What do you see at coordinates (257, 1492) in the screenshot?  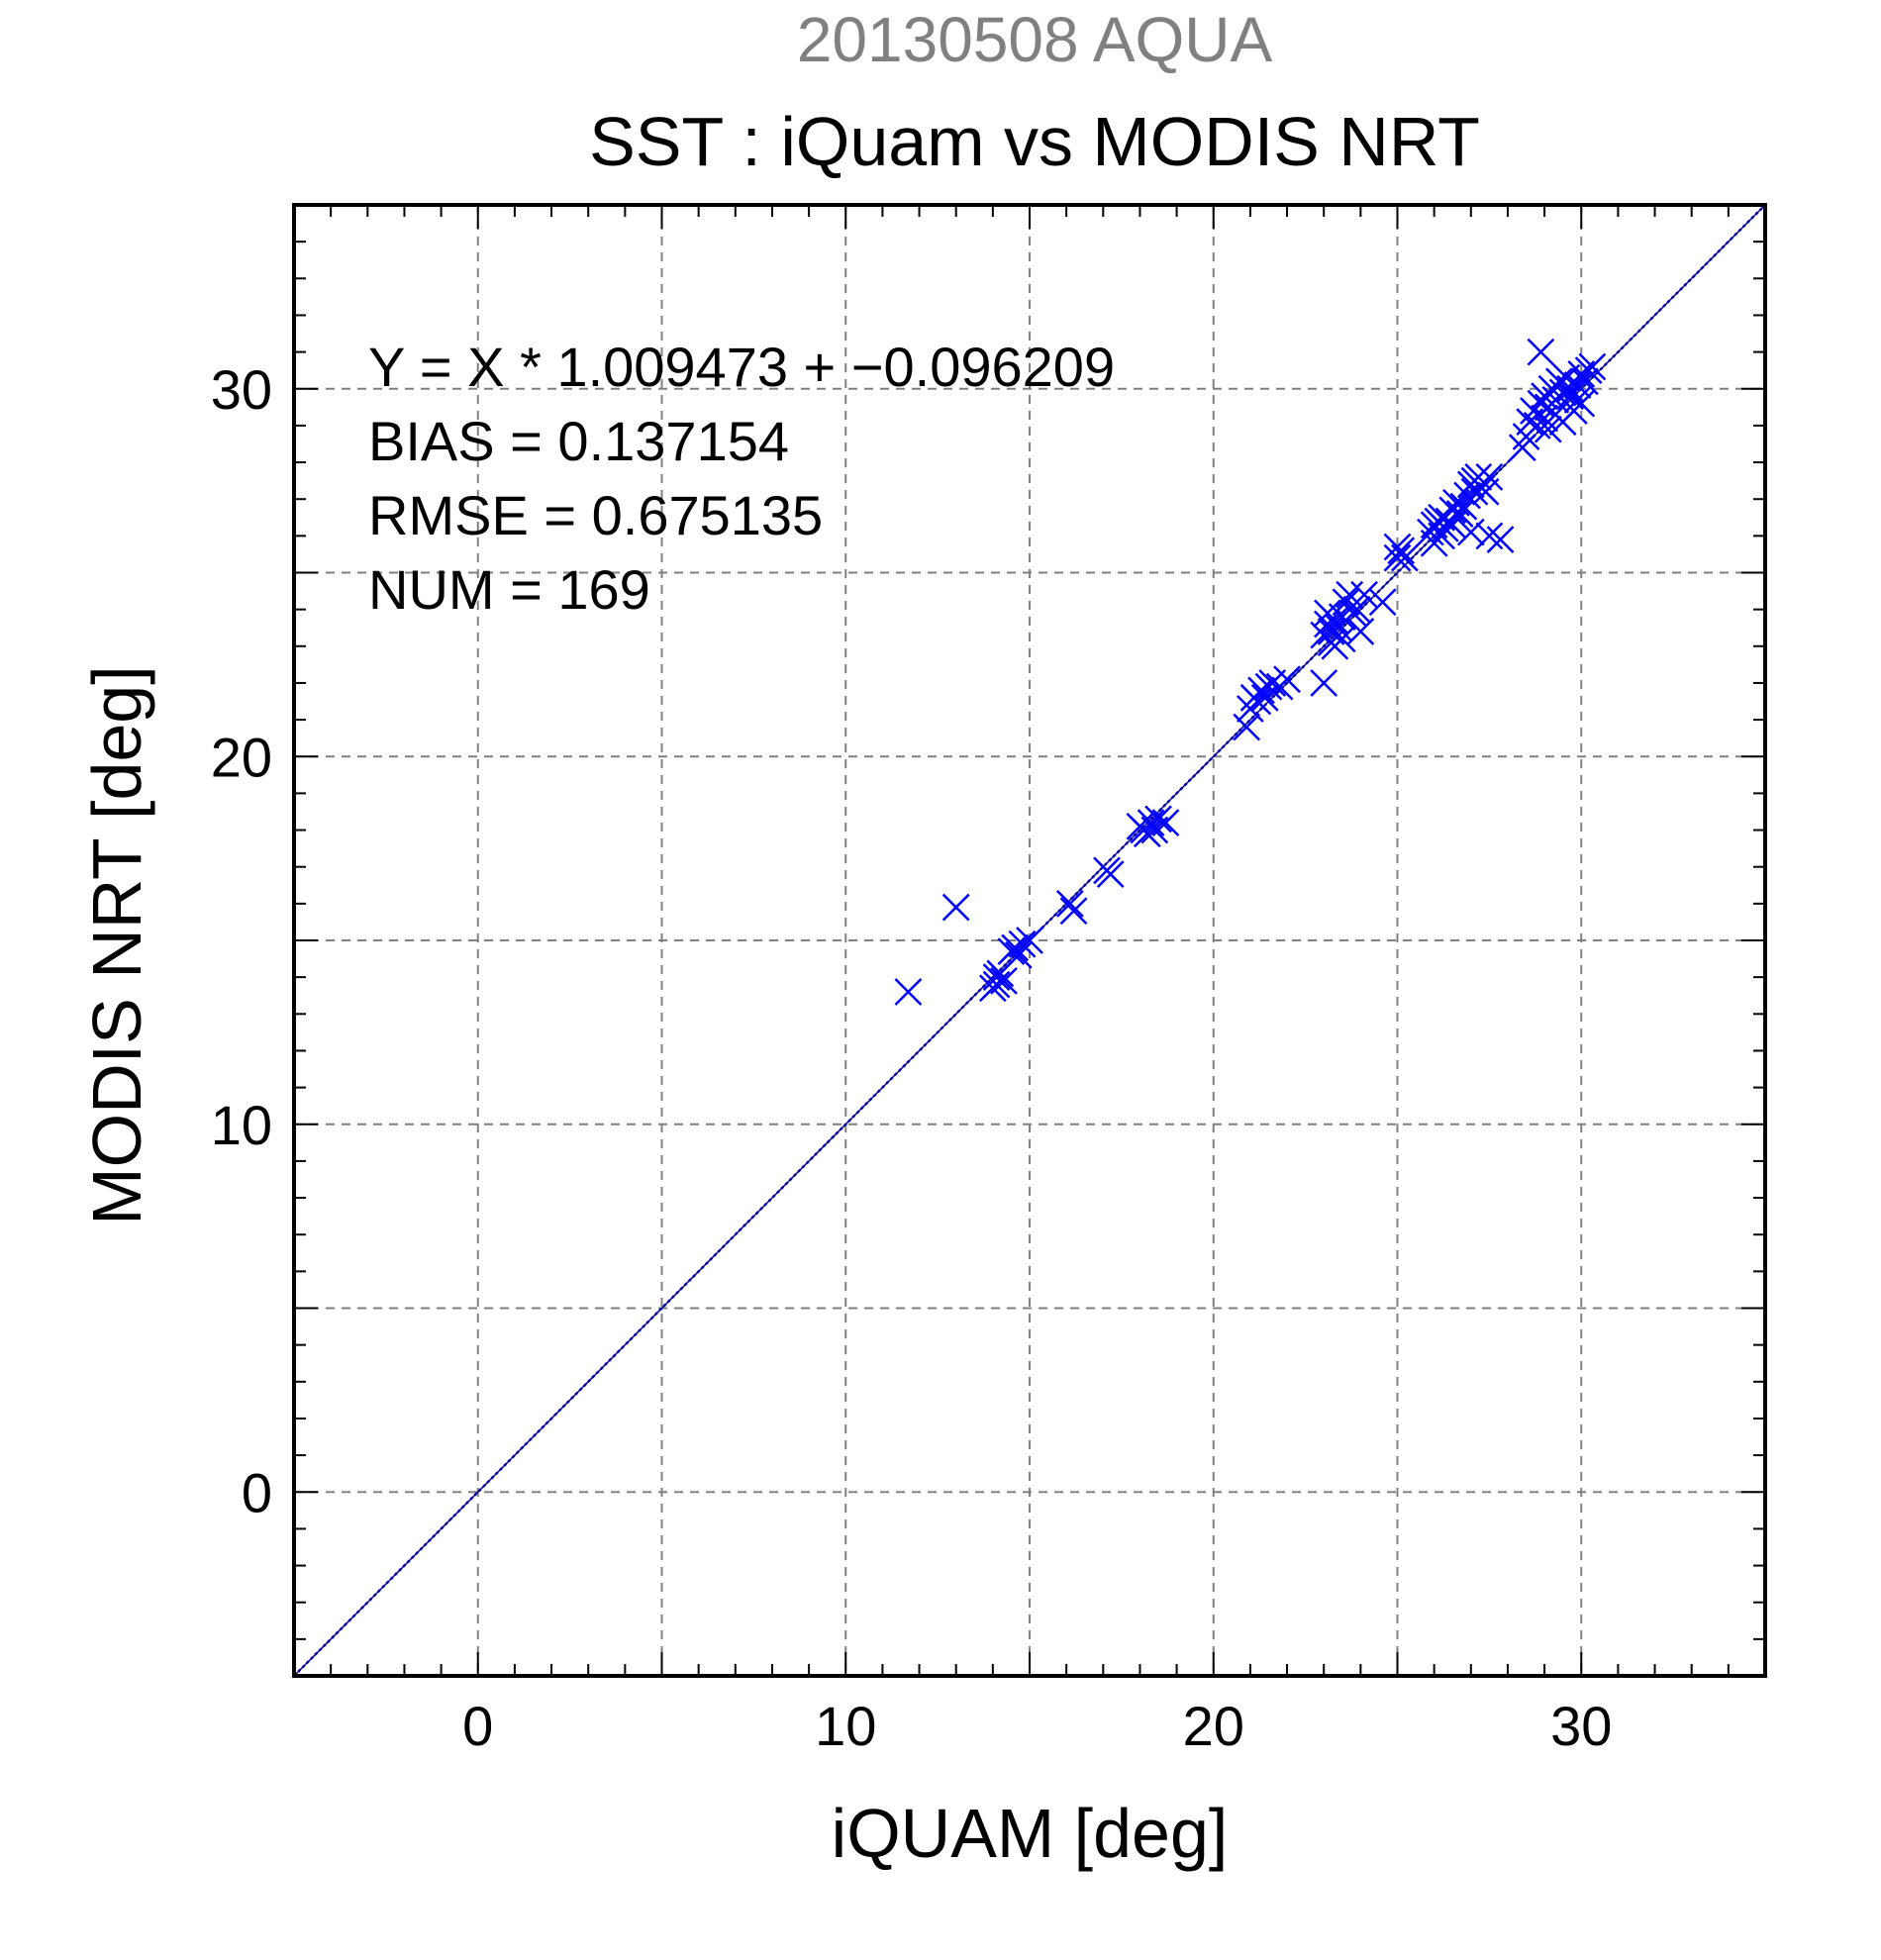 I see `y-tick-label: 0` at bounding box center [257, 1492].